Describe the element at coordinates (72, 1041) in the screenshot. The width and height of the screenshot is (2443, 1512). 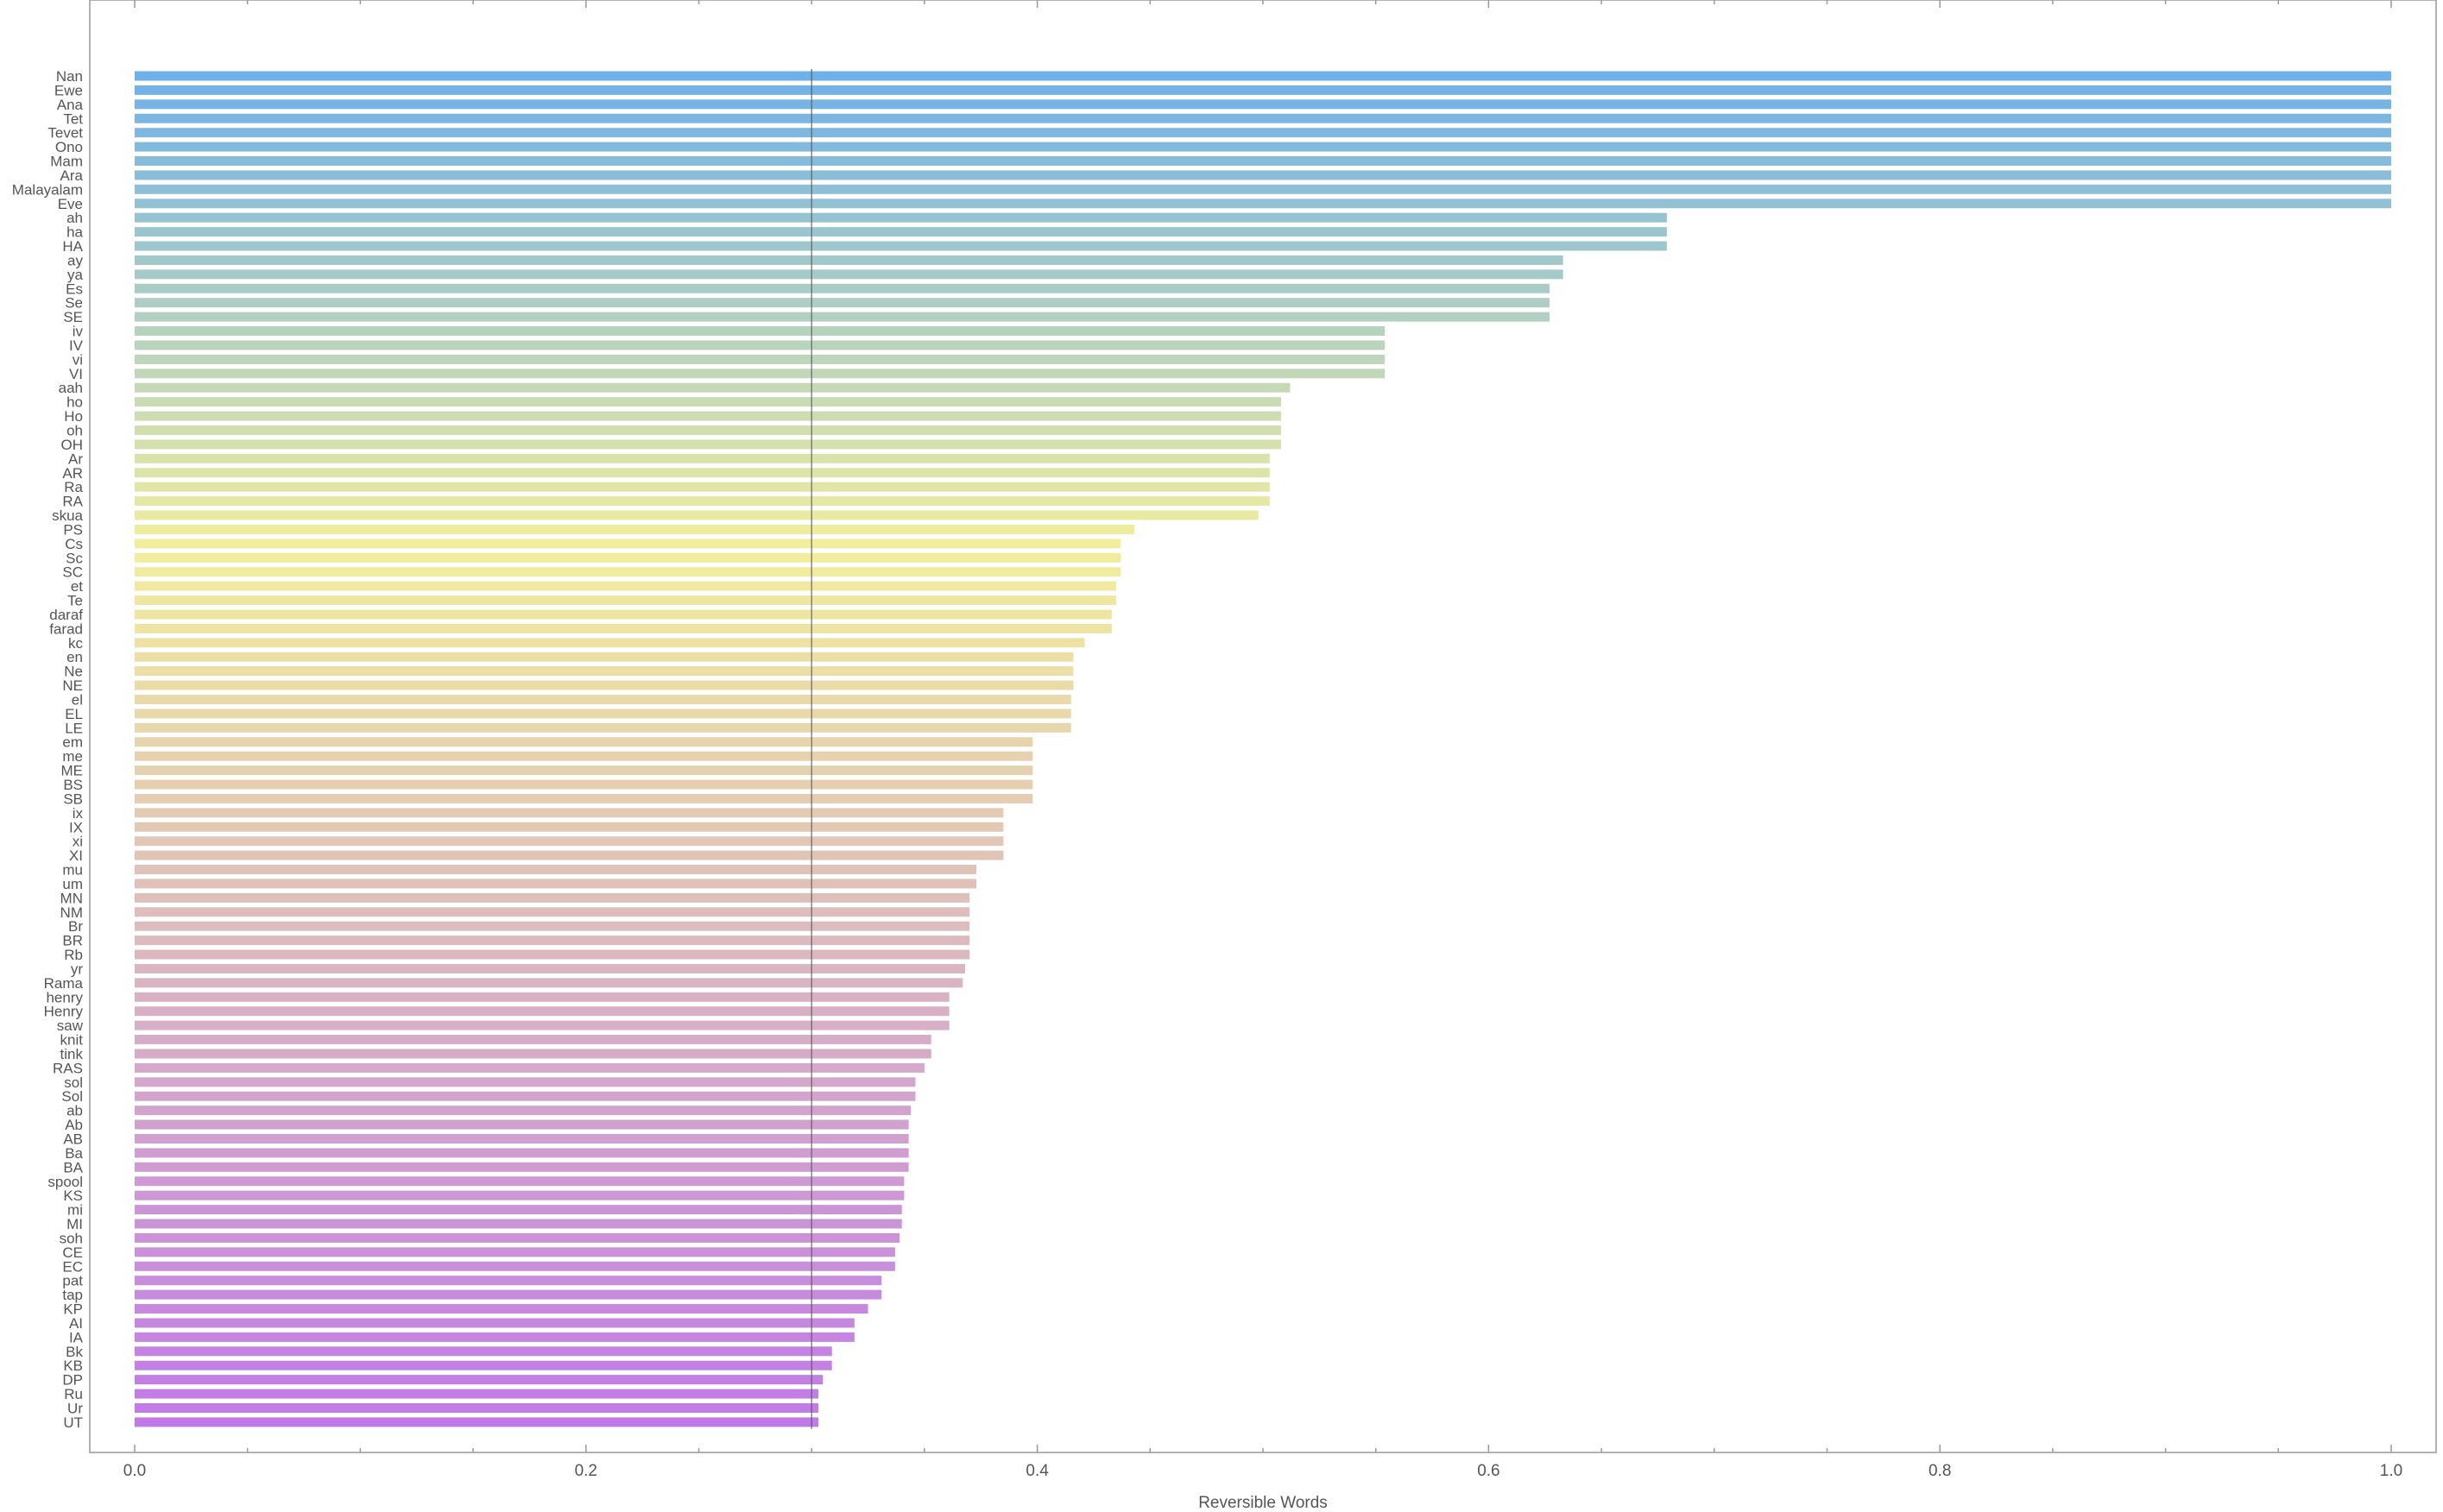
I see `category-label: knit` at that location.